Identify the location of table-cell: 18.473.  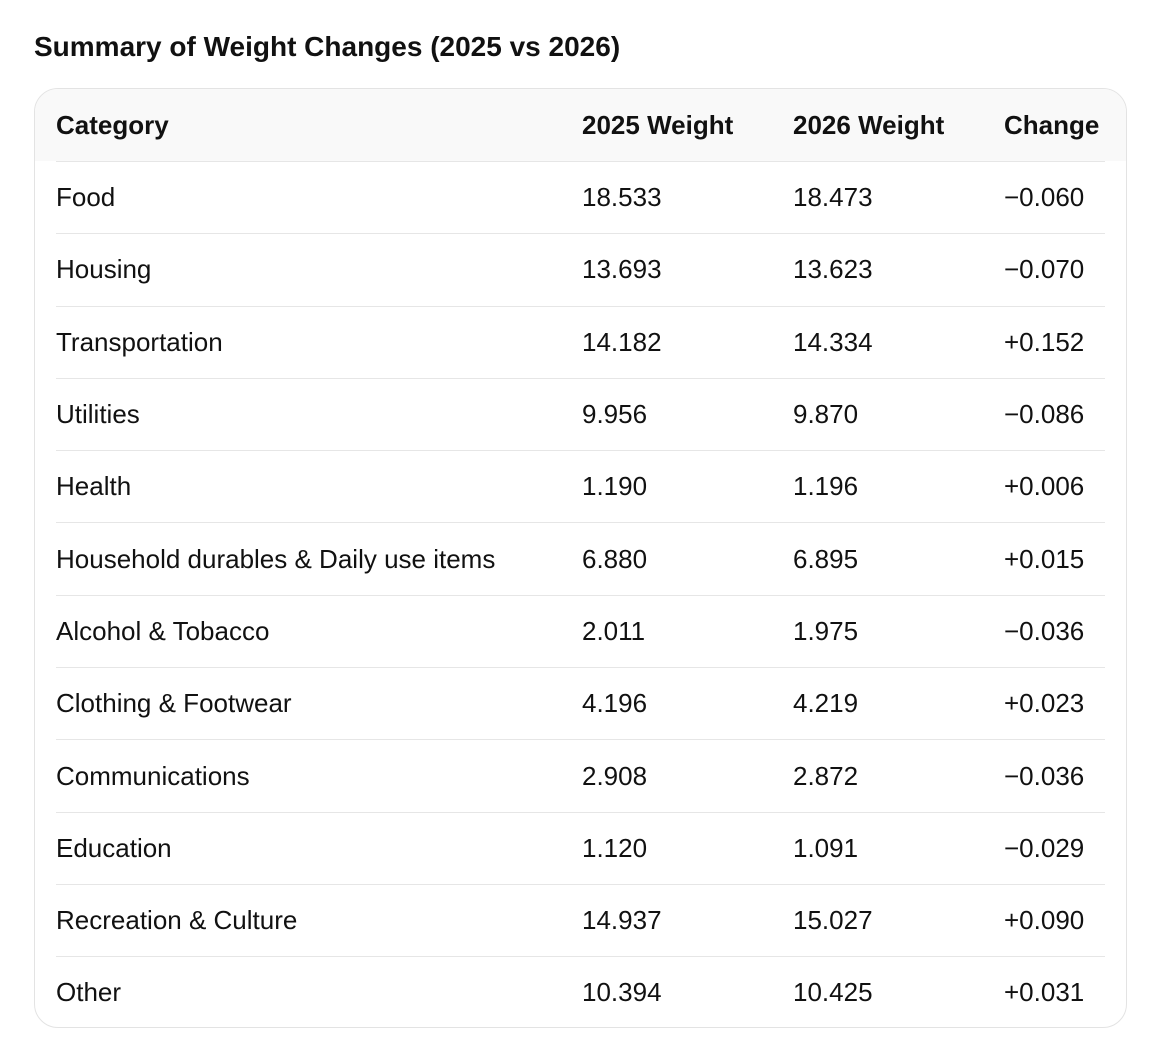
(833, 197).